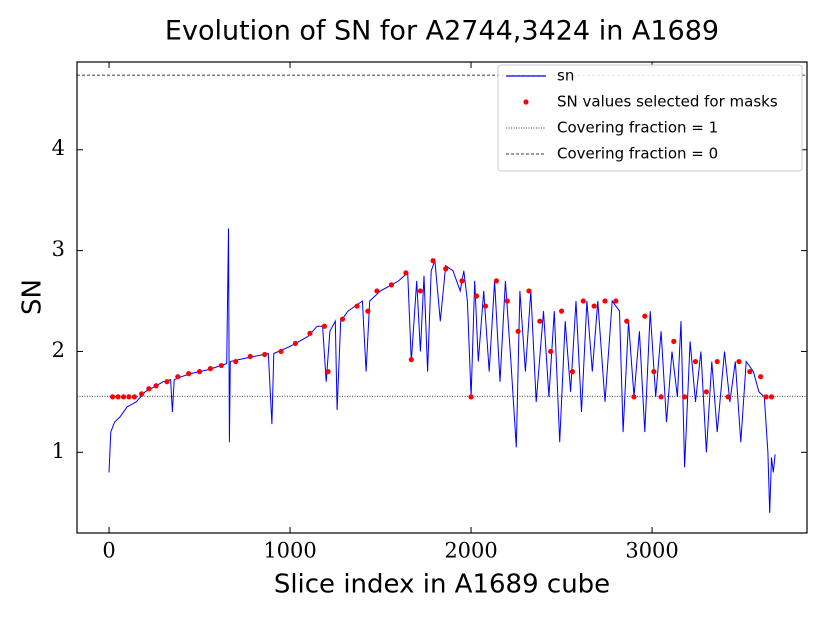 The image size is (830, 623). I want to click on x-axis-label: Slice index in A1689 cube, so click(442, 585).